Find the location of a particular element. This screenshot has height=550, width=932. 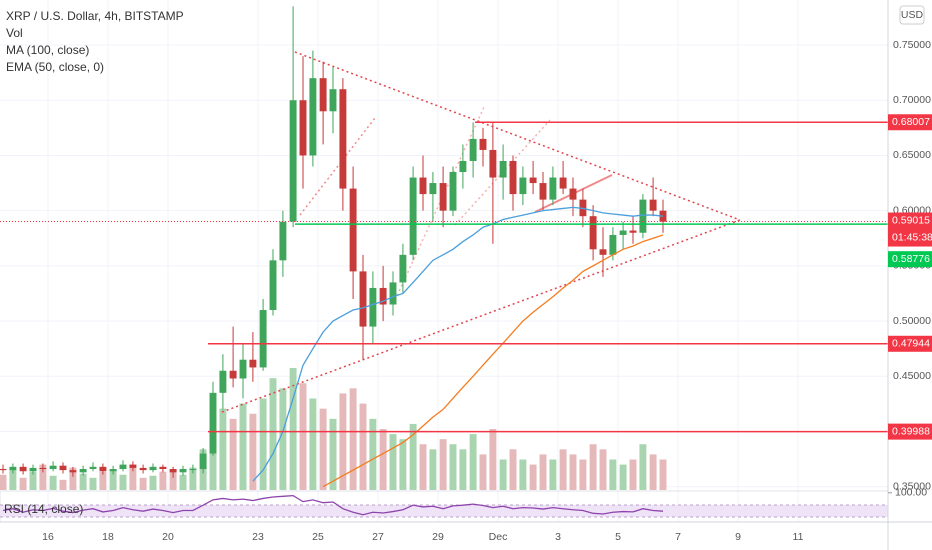

chart-title: XRP / U.S. Dollar, 4h, BITSTAMP is located at coordinates (95, 16).